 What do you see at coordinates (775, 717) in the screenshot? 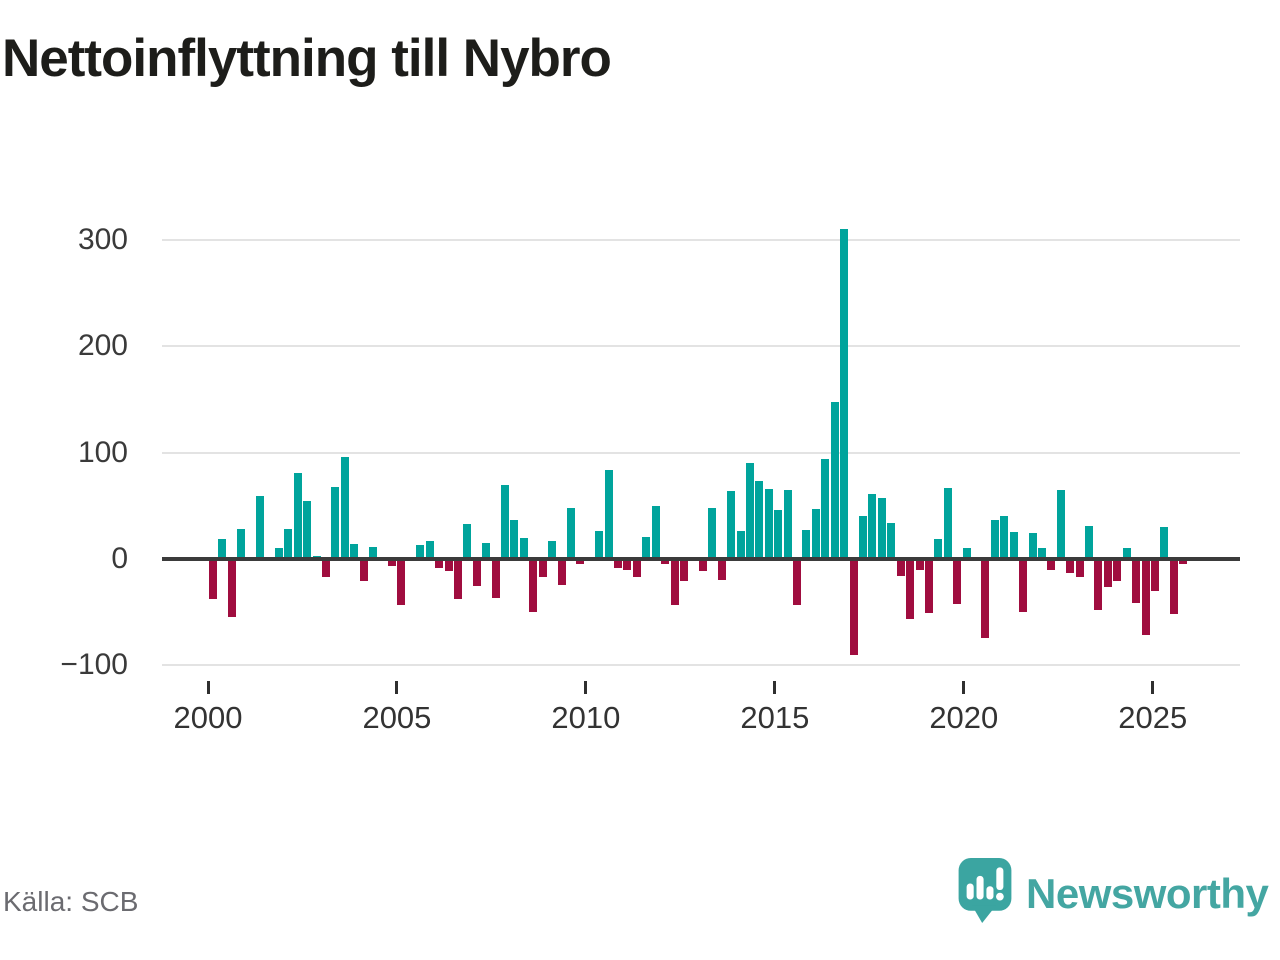
I see `x-axis-tick-label: 2015` at bounding box center [775, 717].